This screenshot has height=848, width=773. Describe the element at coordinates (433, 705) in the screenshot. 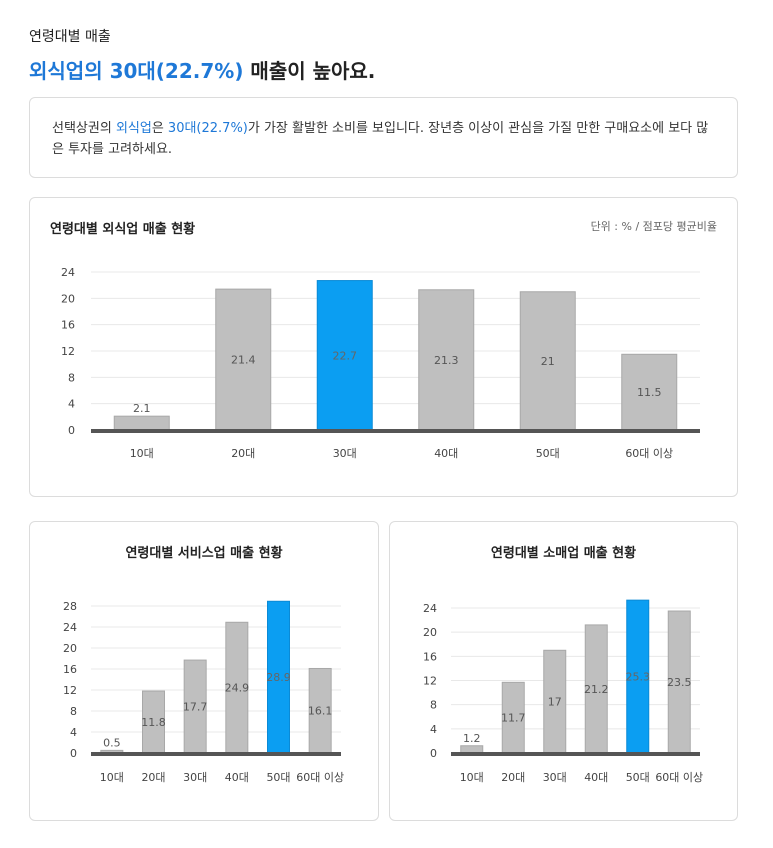

I see `retail-ytick-label: 8` at that location.